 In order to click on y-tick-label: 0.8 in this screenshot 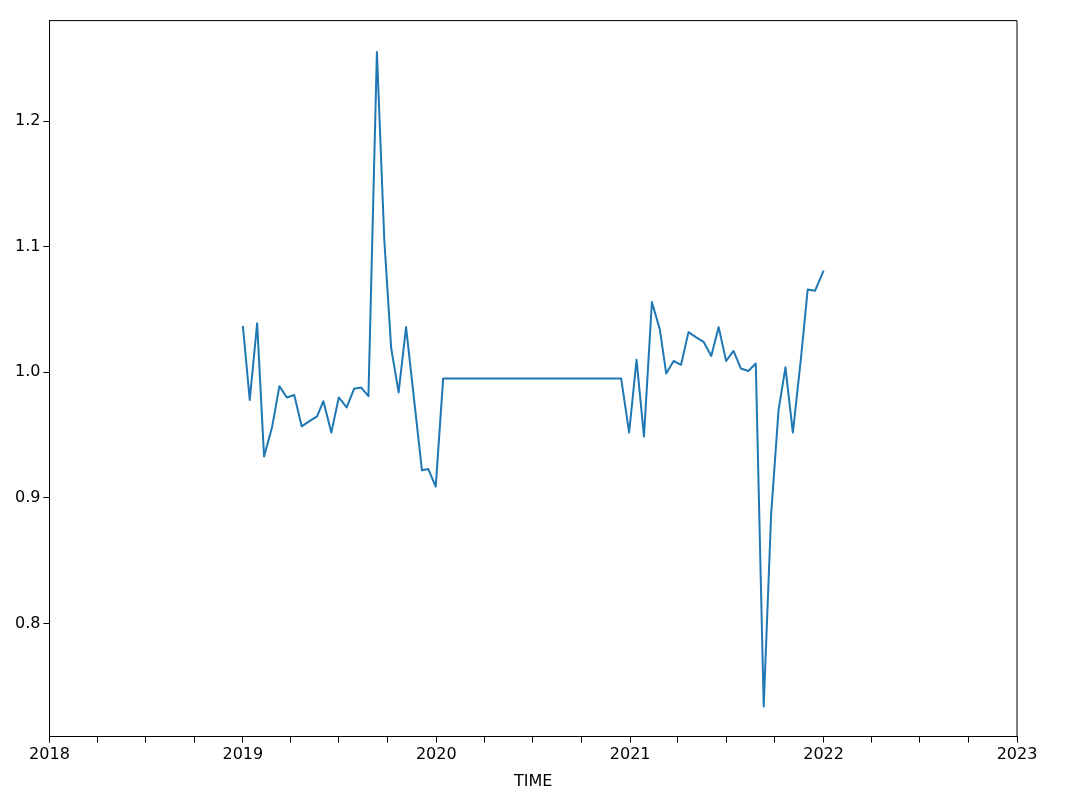, I will do `click(27, 622)`.